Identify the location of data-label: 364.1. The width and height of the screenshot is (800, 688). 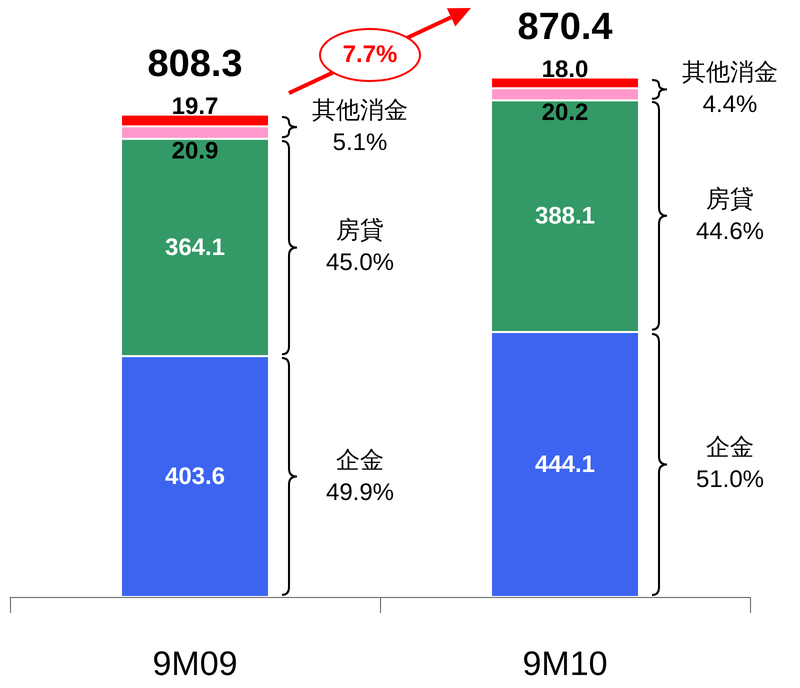
(195, 247).